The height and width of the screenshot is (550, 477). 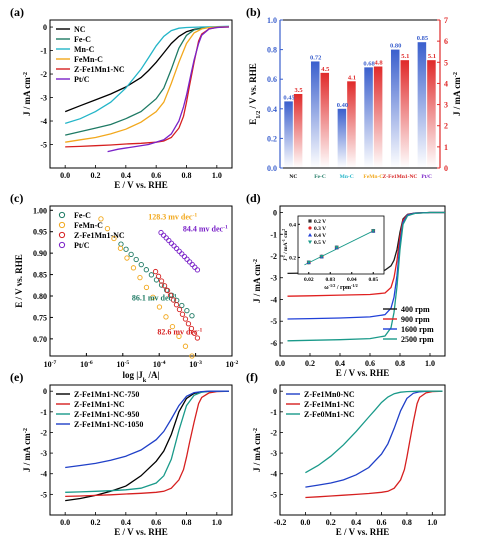 I want to click on legend-label: NC, so click(x=80, y=29).